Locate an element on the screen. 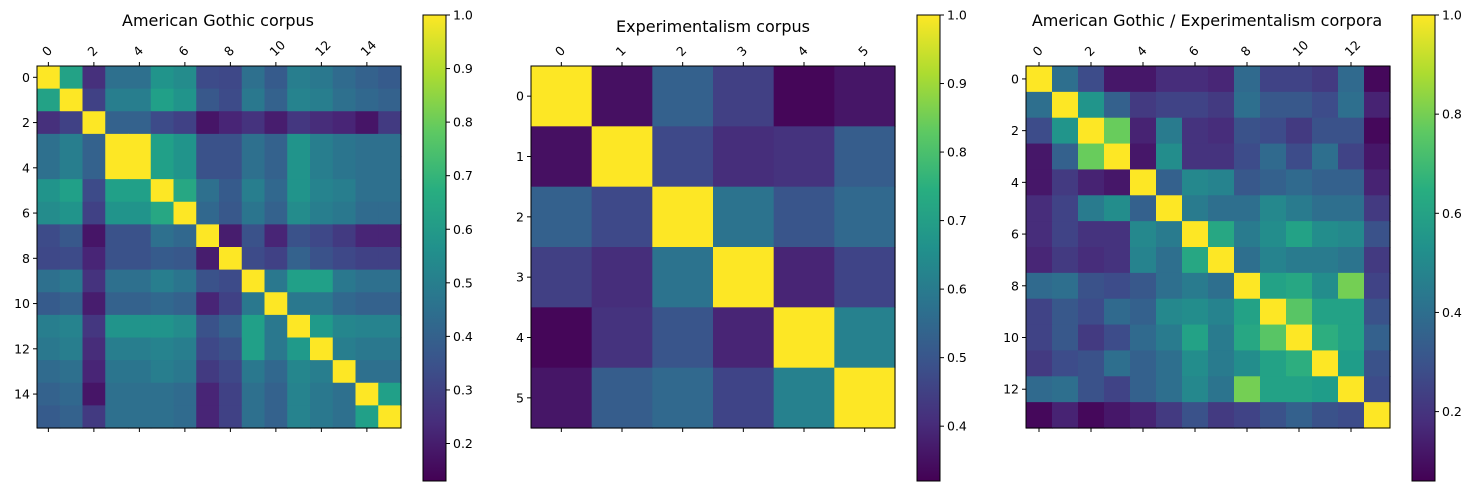  colorbar-gradient is located at coordinates (1423, 248).